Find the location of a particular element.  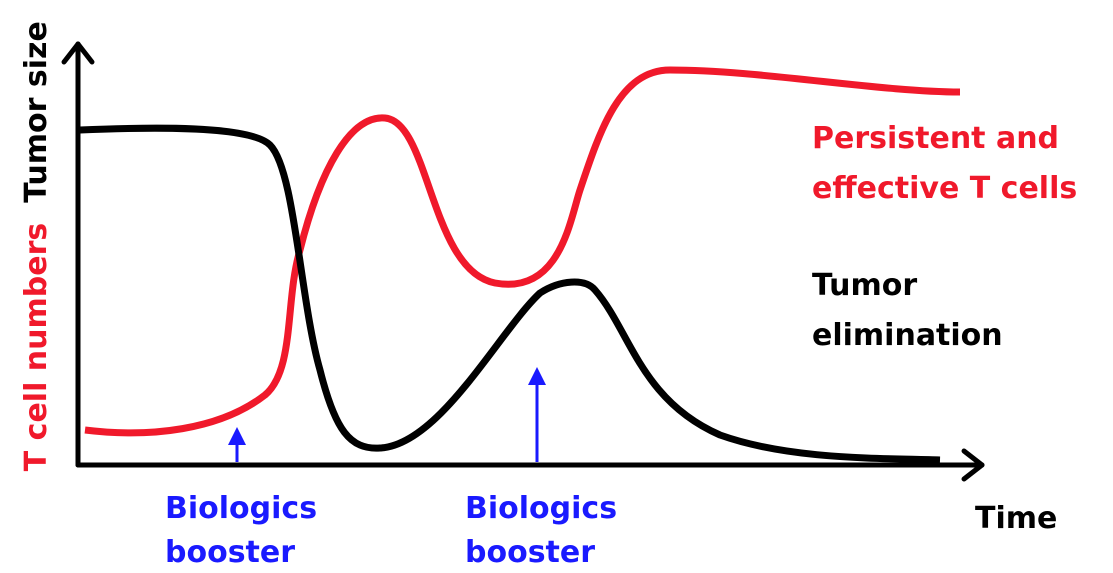

x-axis-label: Time is located at coordinates (1016, 518).